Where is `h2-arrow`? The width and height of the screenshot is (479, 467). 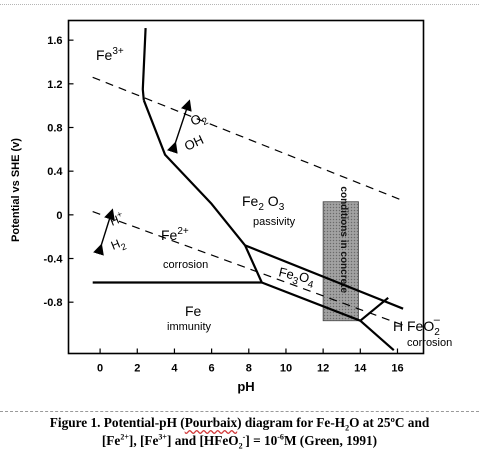 h2-arrow is located at coordinates (104, 232).